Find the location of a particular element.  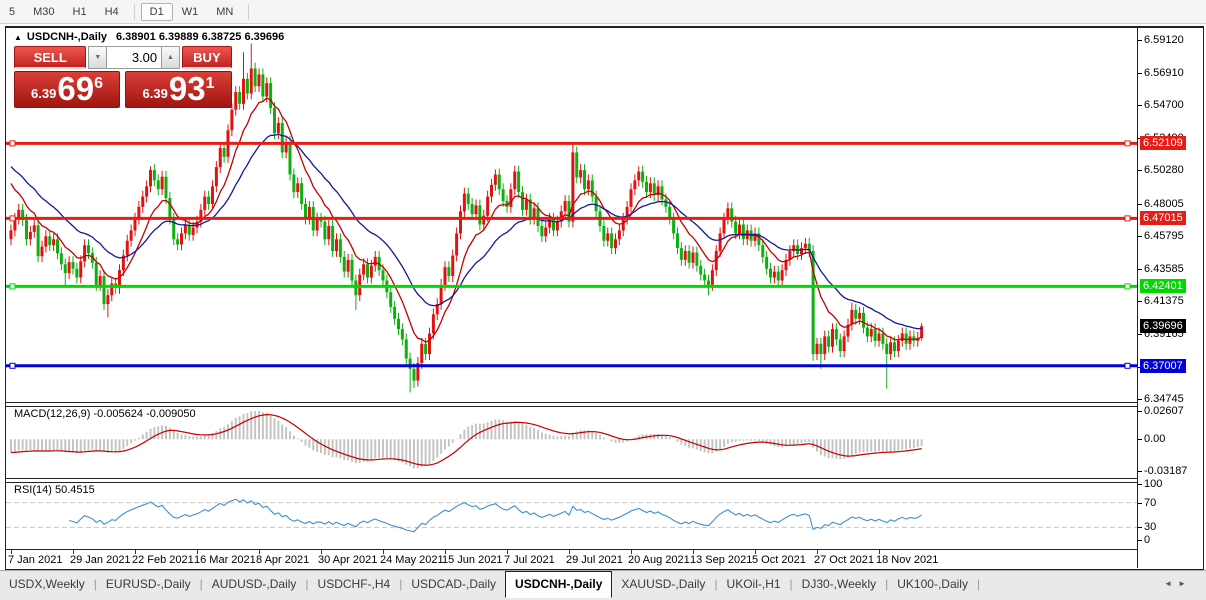

date-axis-label: 5 Oct 2021 is located at coordinates (779, 560).